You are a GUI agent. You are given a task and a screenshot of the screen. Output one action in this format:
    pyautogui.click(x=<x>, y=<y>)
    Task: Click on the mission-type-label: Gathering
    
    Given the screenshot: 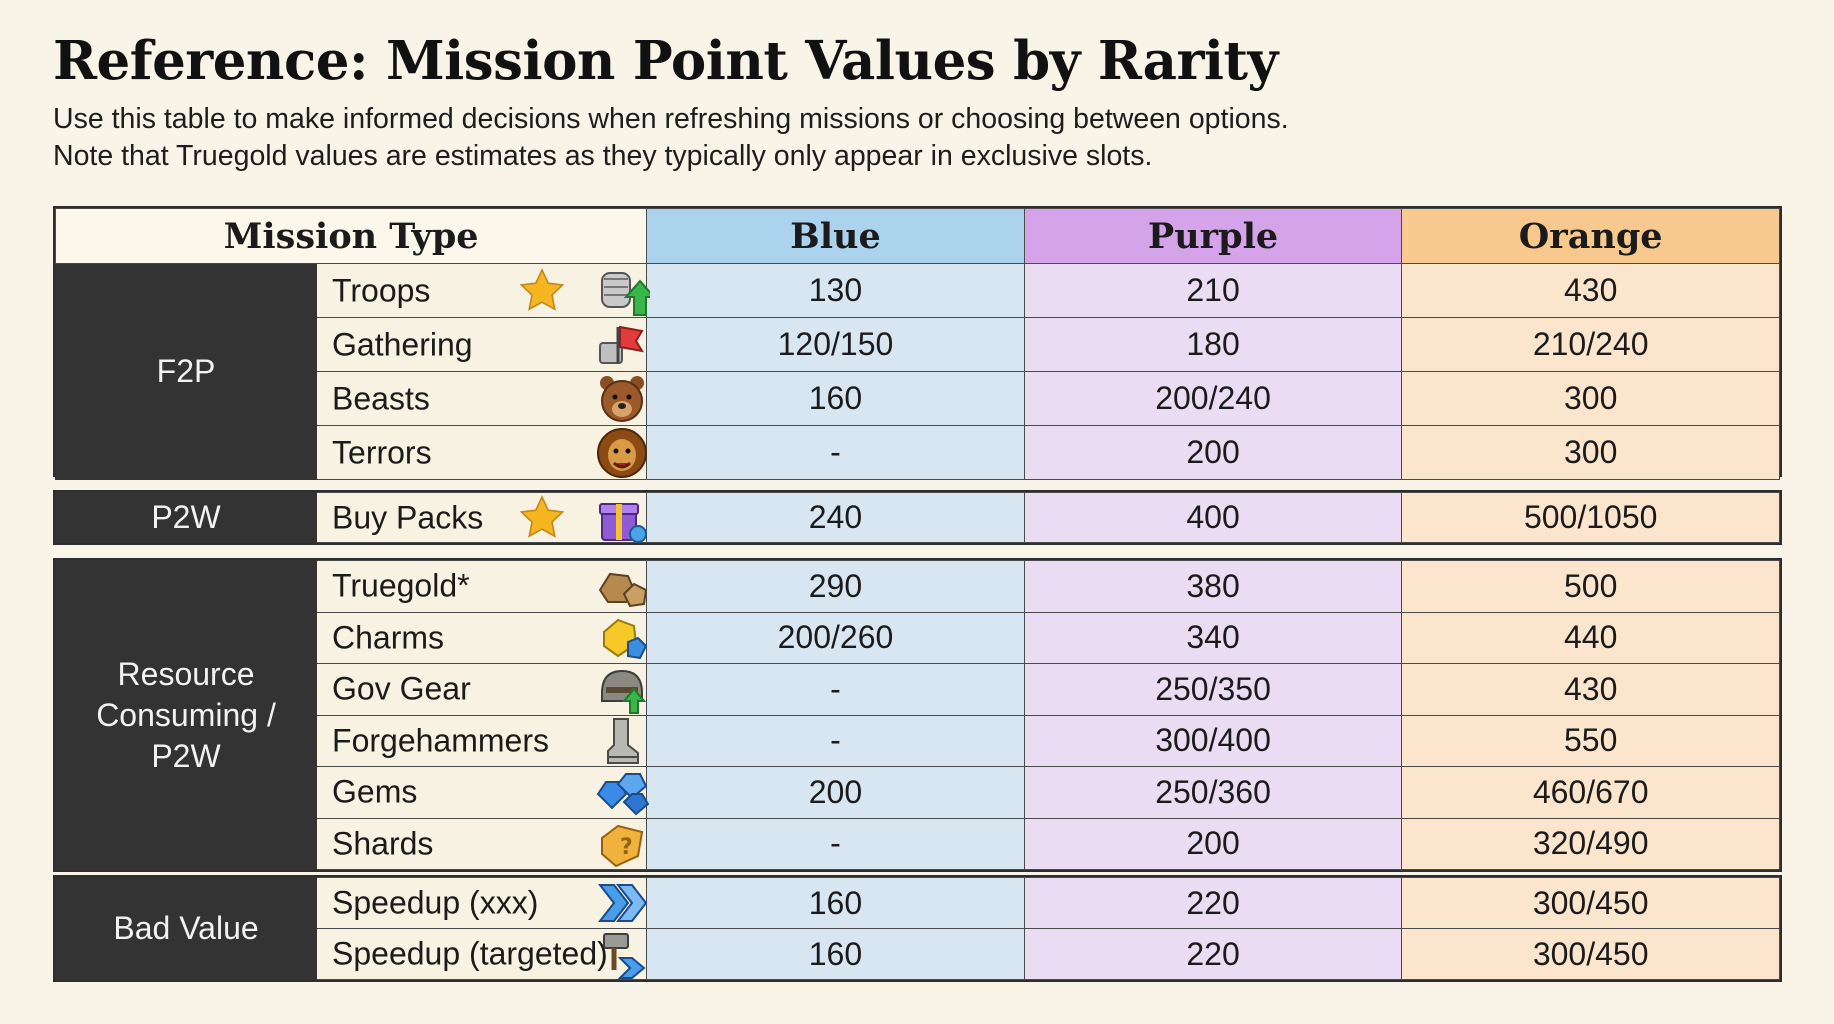 What is the action you would take?
    pyautogui.click(x=402, y=344)
    